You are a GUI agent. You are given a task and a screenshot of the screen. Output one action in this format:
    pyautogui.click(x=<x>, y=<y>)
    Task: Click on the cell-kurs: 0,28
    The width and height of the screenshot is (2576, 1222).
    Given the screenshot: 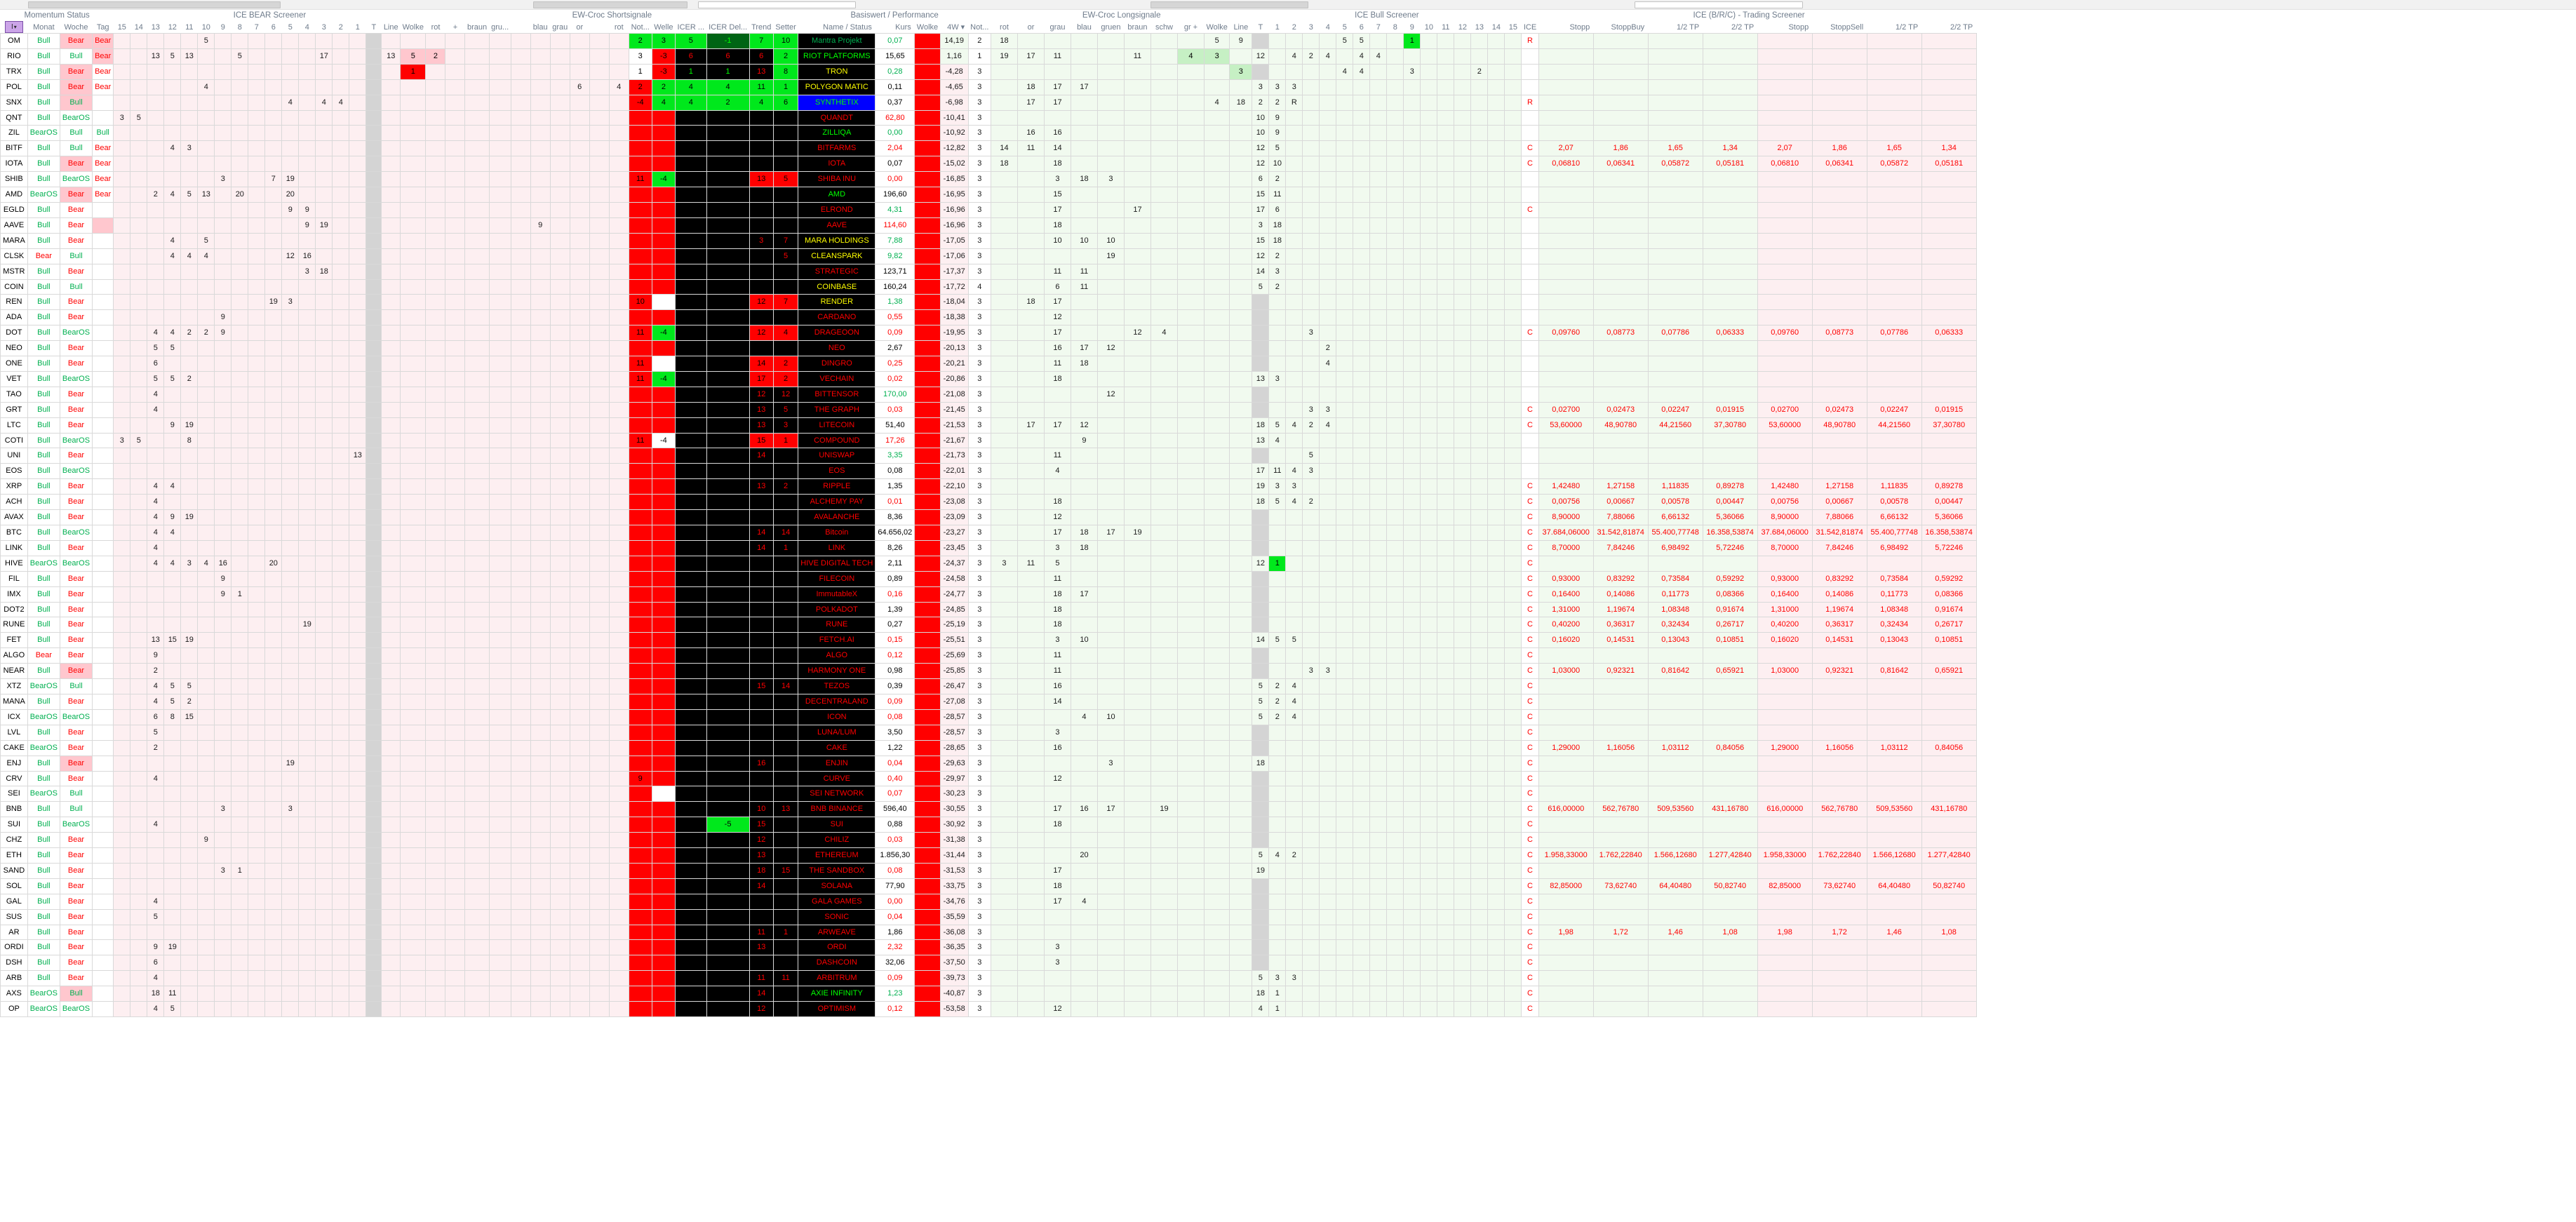 What is the action you would take?
    pyautogui.click(x=895, y=71)
    